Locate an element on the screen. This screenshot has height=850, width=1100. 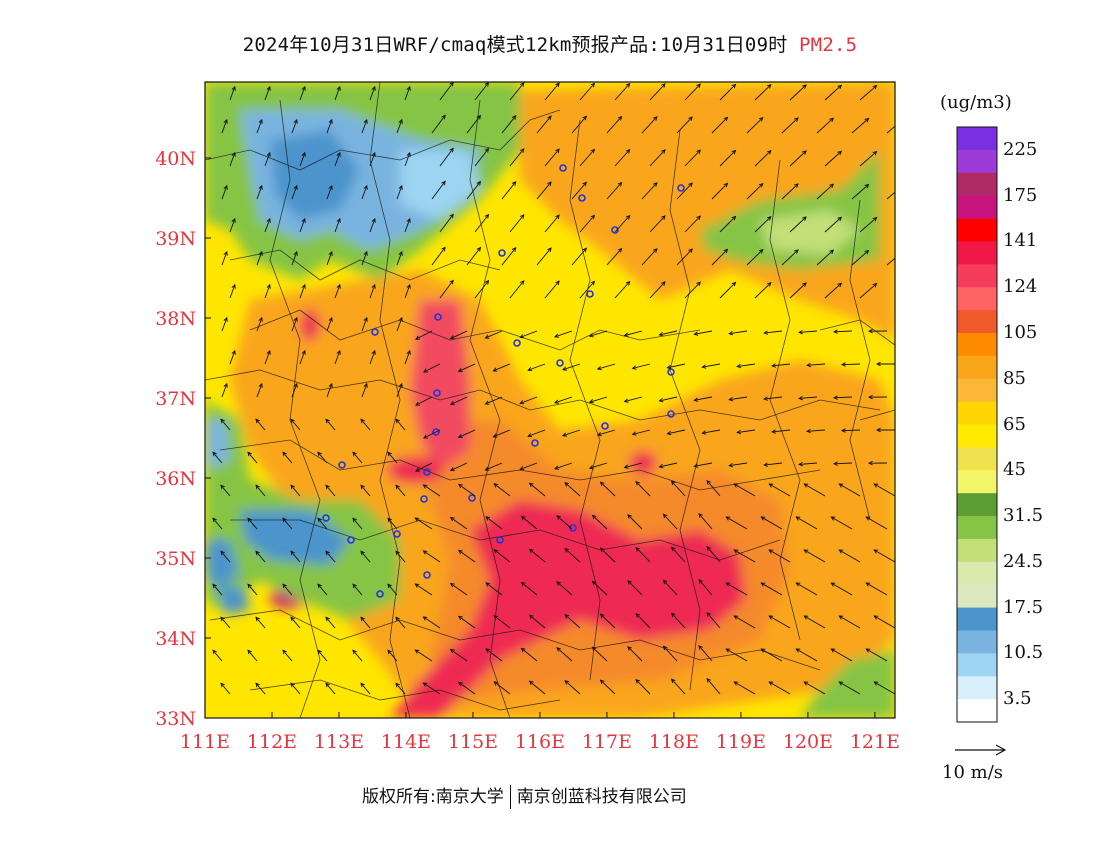
field-green-se is located at coordinates (847, 684).